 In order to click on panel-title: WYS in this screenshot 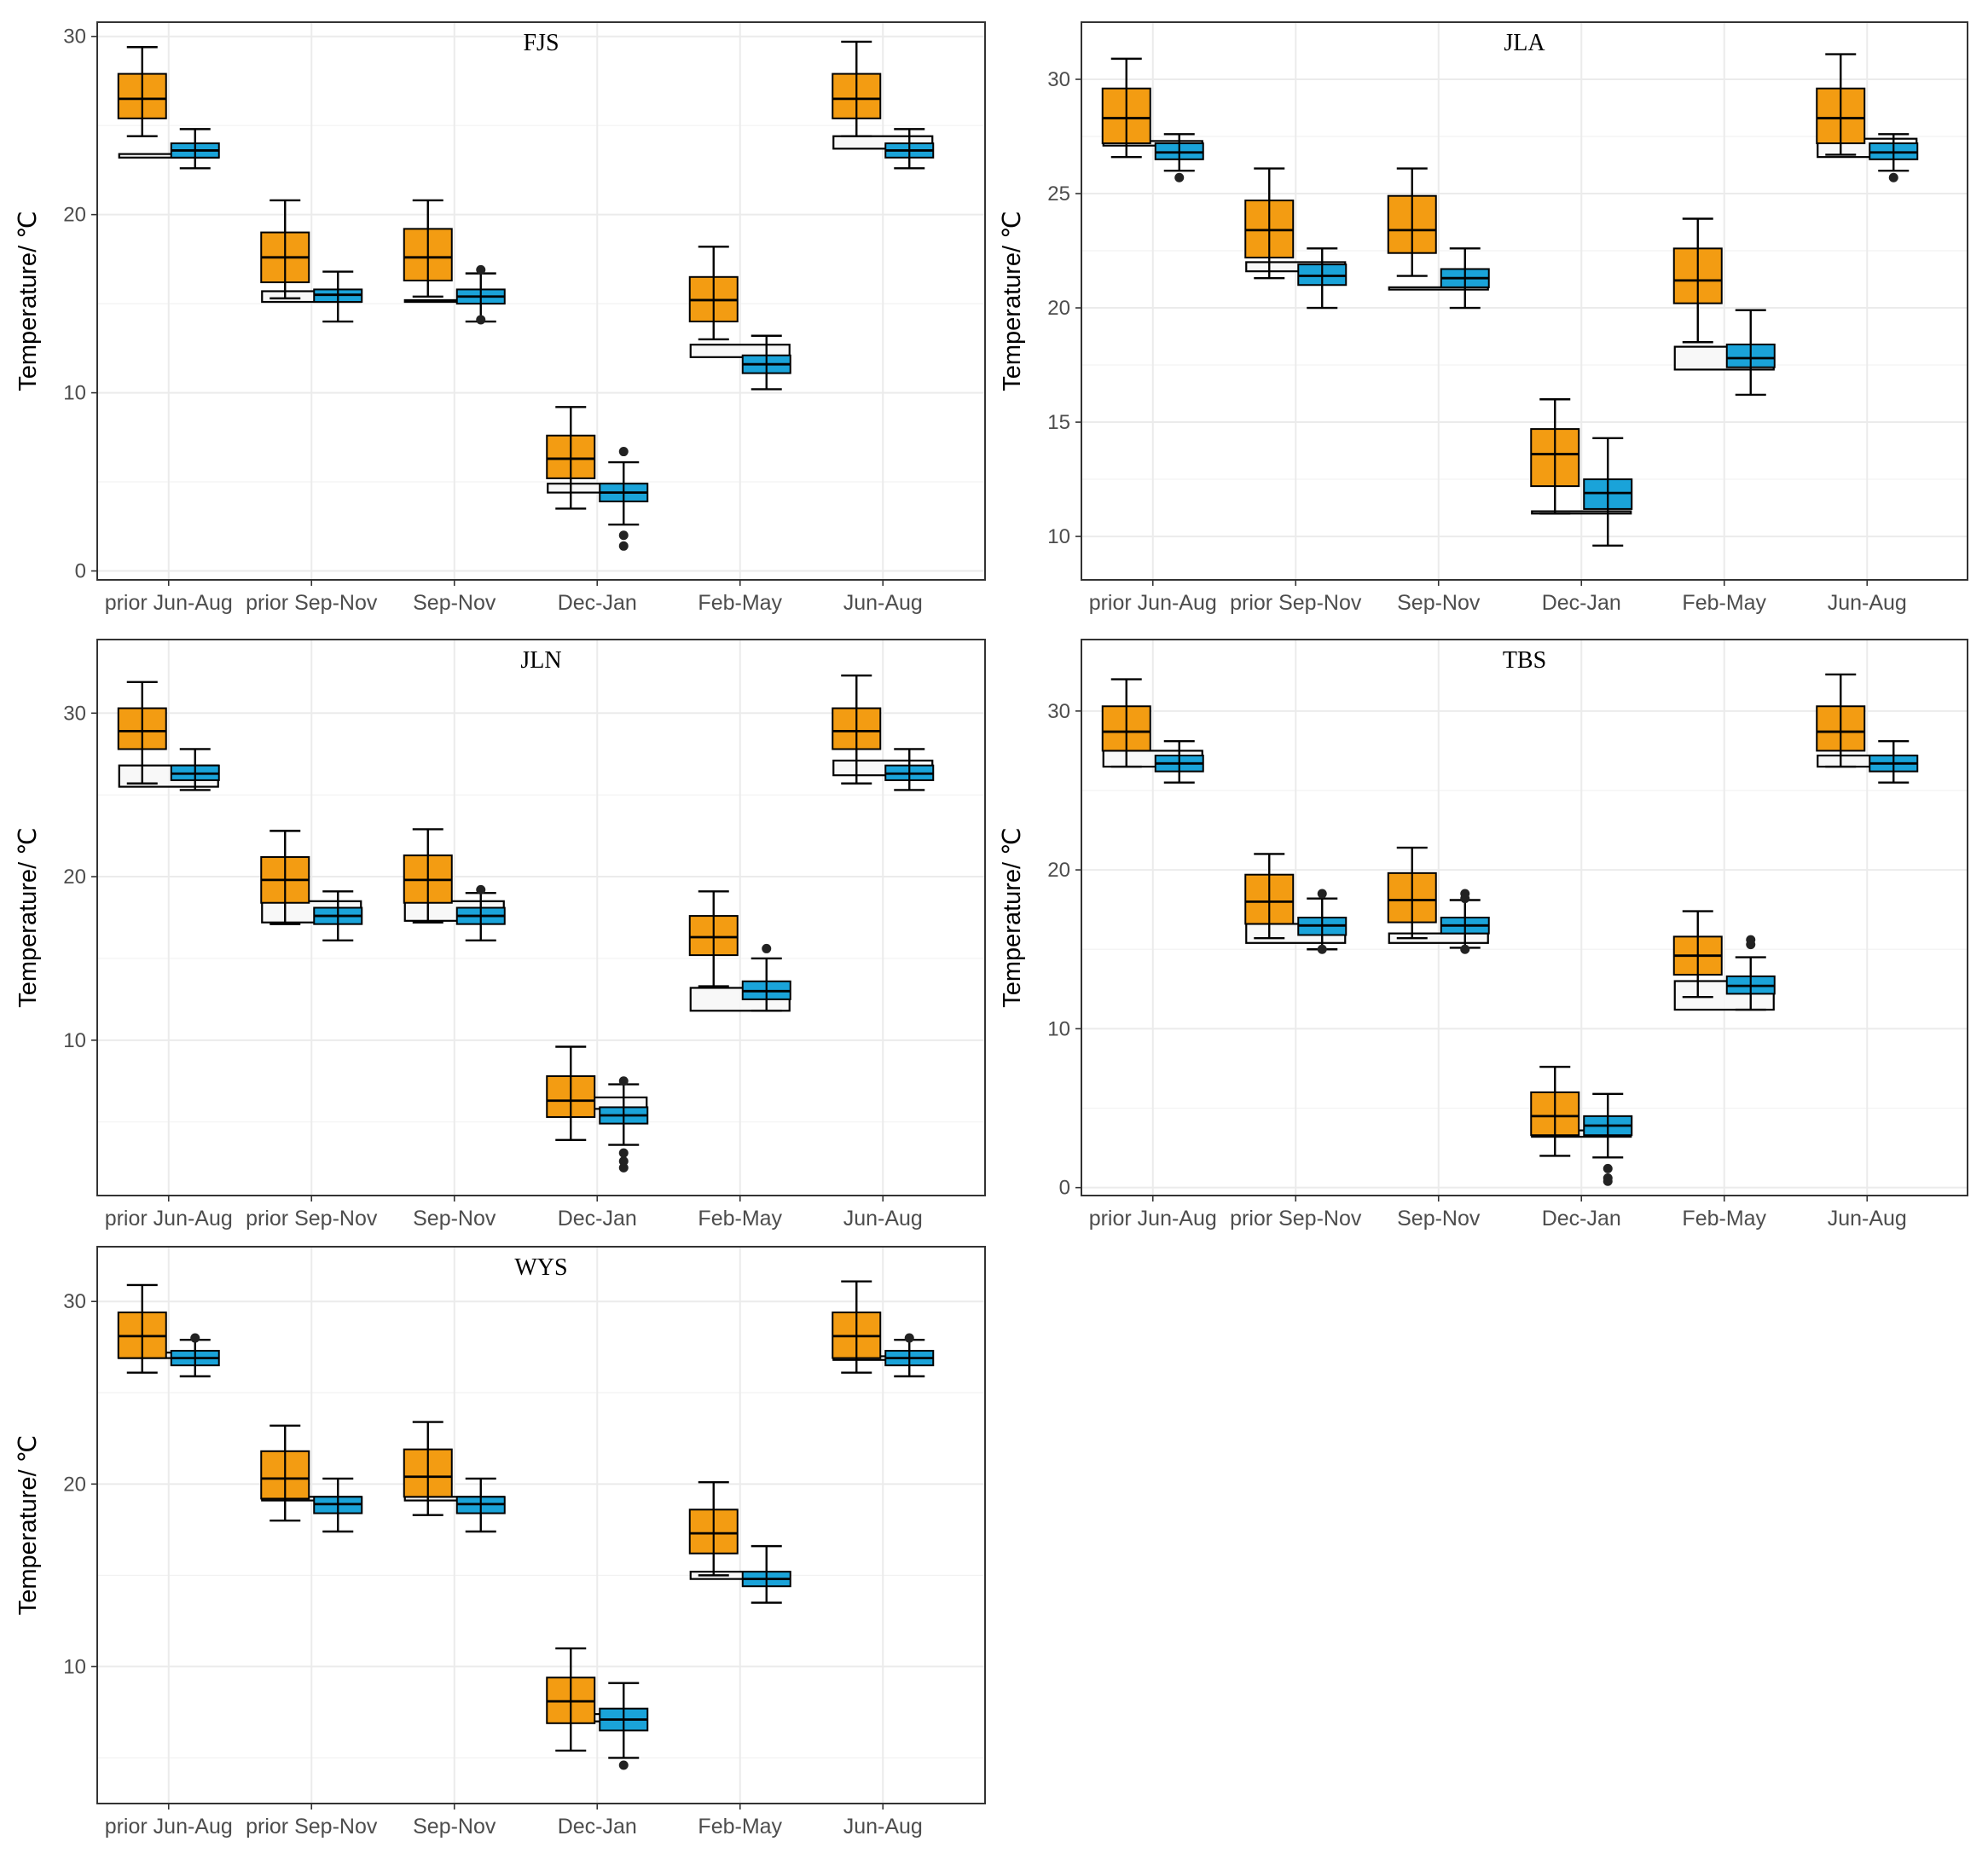, I will do `click(540, 1267)`.